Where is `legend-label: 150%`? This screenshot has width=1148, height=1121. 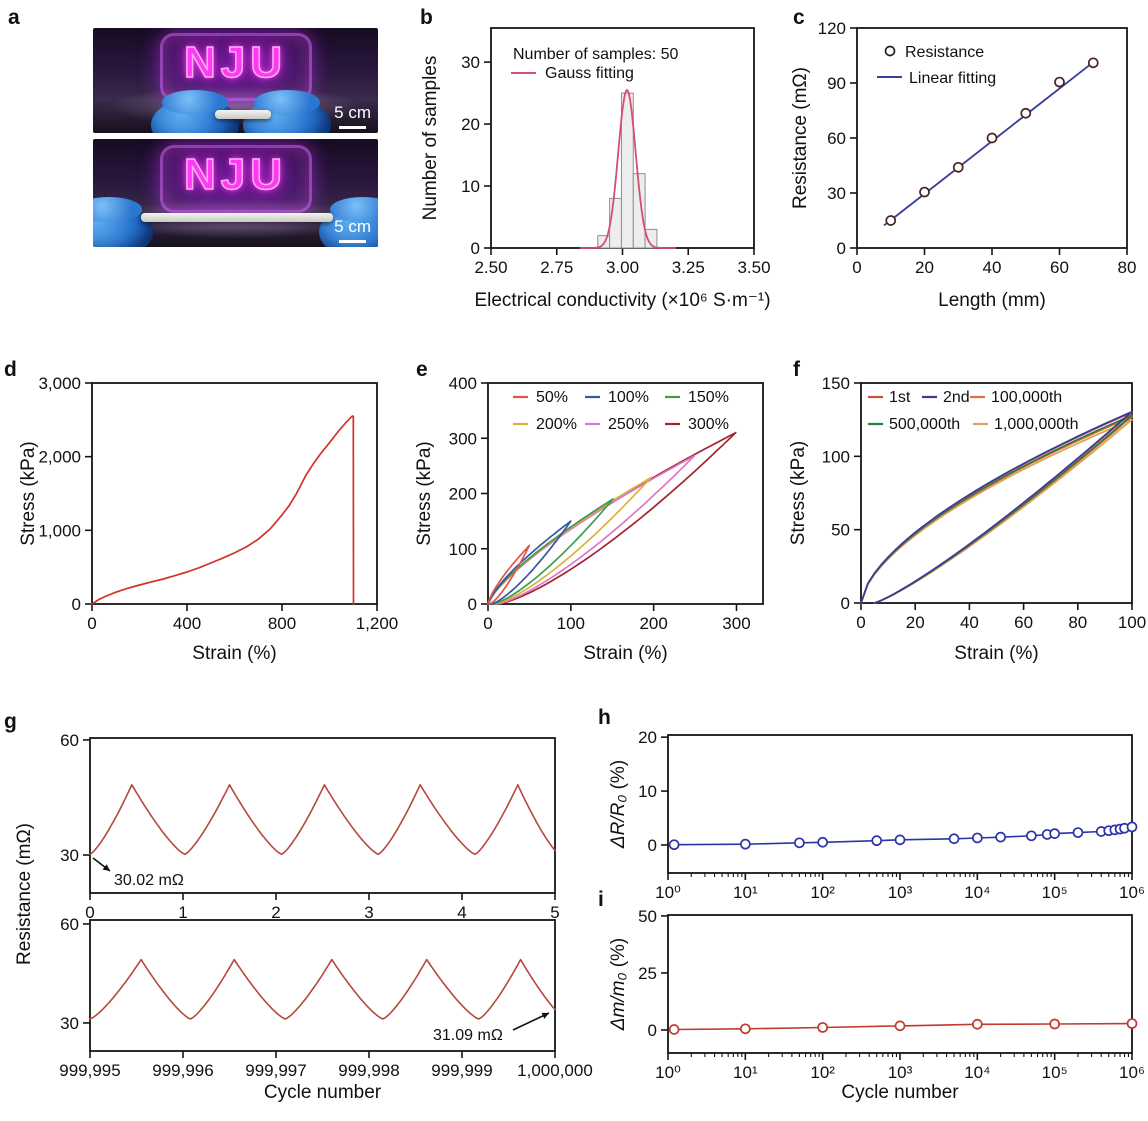 legend-label: 150% is located at coordinates (708, 397).